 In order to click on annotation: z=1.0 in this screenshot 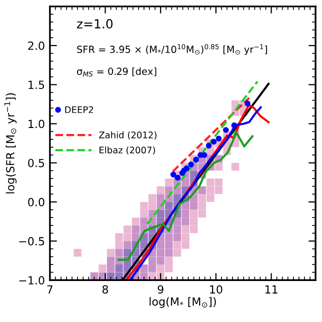, I will do `click(95, 24)`.